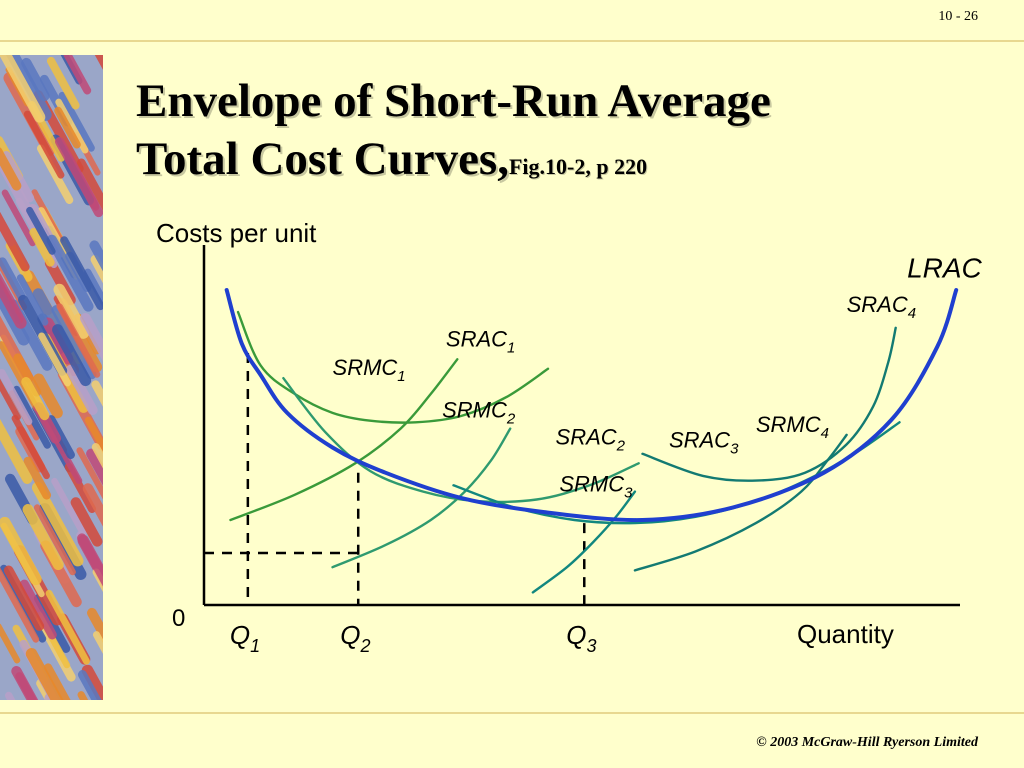 The image size is (1024, 768). Describe the element at coordinates (512, 41) in the screenshot. I see `top-rule` at that location.